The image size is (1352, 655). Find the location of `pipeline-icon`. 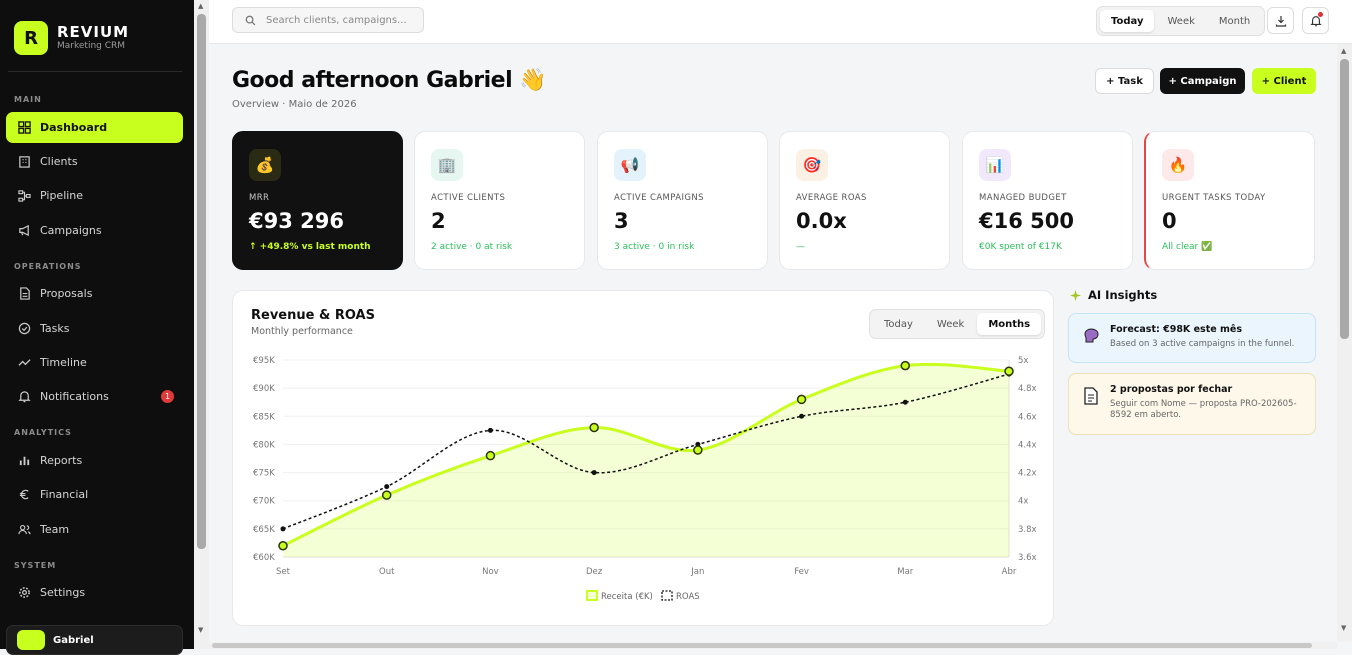

pipeline-icon is located at coordinates (24, 196).